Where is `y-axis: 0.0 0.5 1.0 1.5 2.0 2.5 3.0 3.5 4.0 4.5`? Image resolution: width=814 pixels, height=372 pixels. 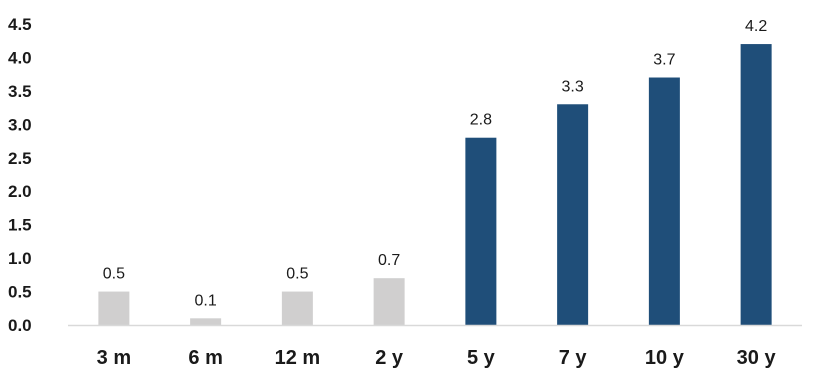 y-axis: 0.0 0.5 1.0 1.5 2.0 2.5 3.0 3.5 4.0 4.5 is located at coordinates (20, 175).